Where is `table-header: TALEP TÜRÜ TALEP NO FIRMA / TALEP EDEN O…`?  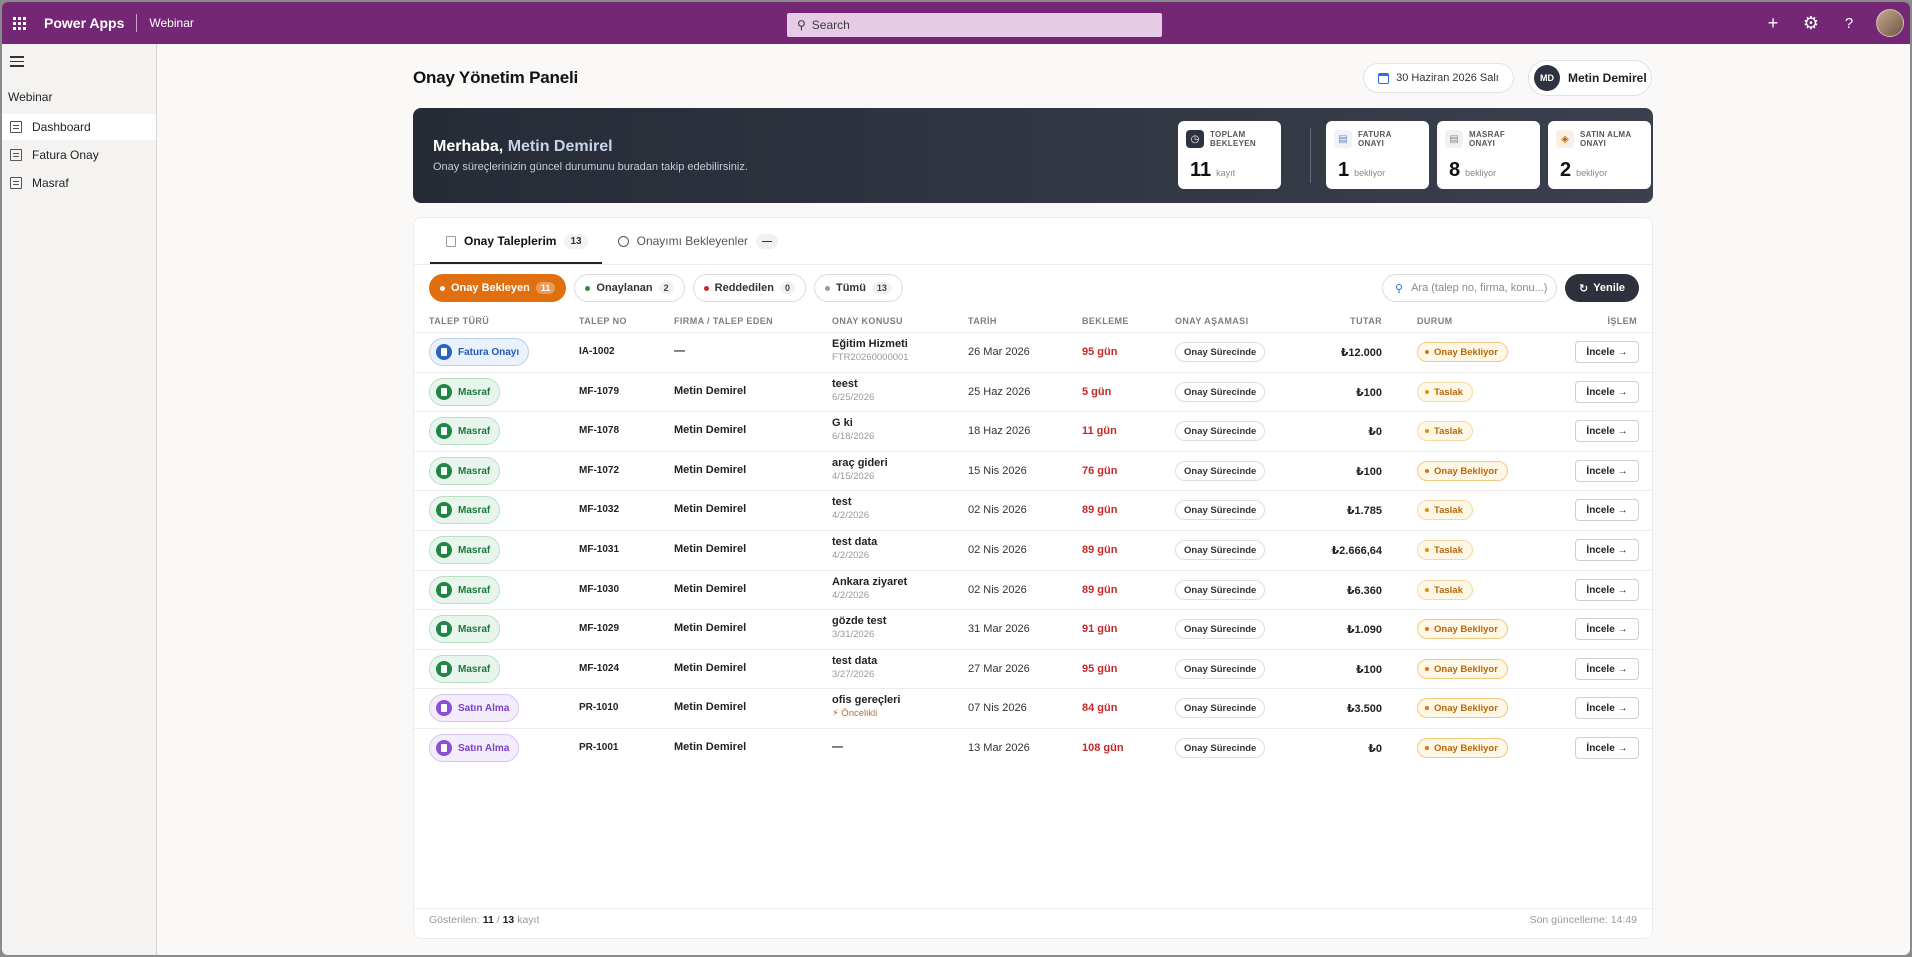 table-header: TALEP TÜRÜ TALEP NO FIRMA / TALEP EDEN O… is located at coordinates (1033, 322).